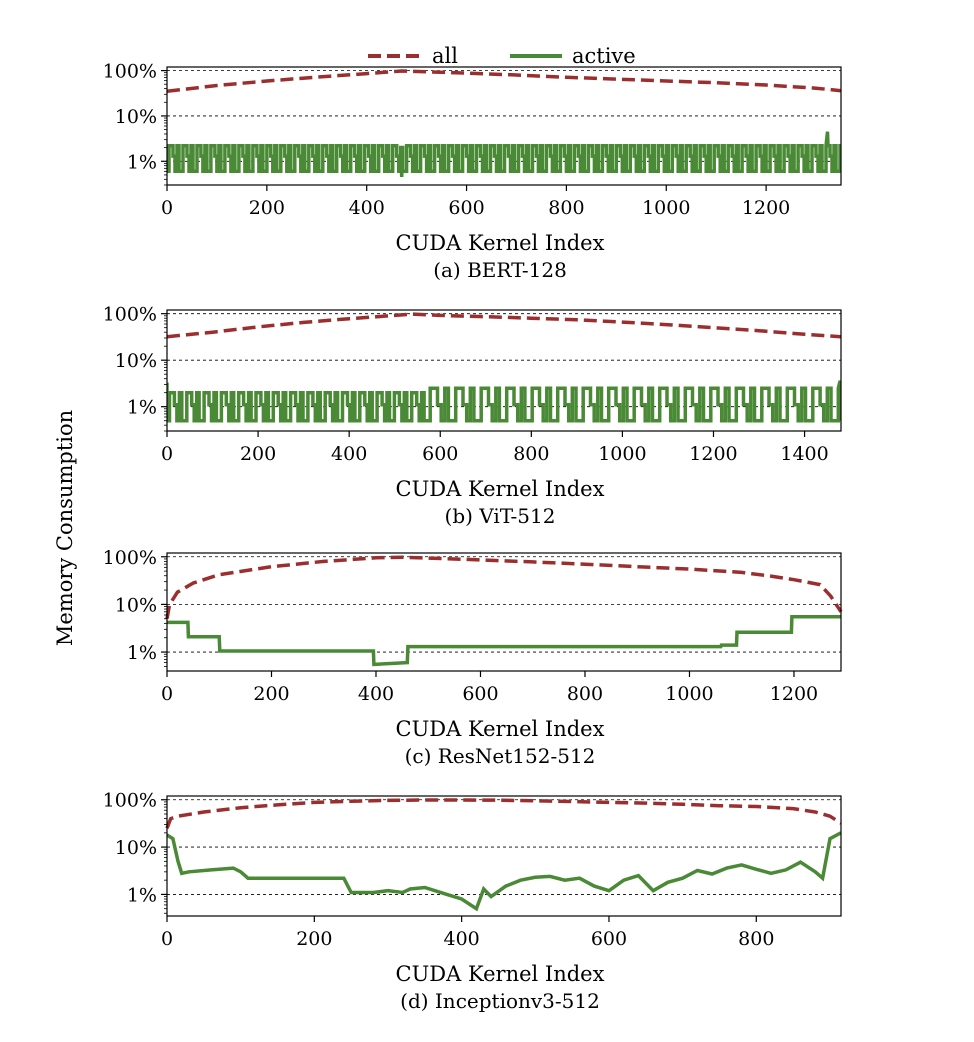  I want to click on panel-caption: (b) ViT-512, so click(500, 516).